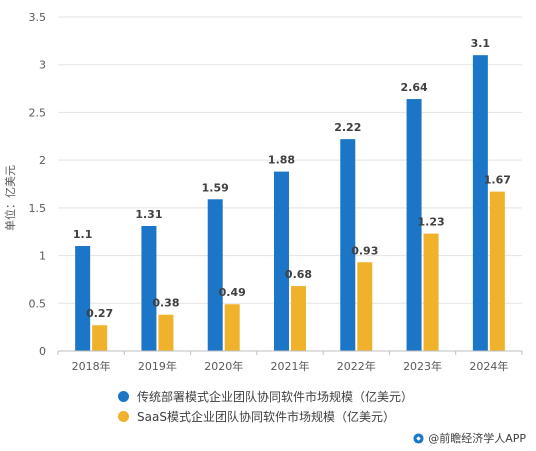 The height and width of the screenshot is (451, 536). Describe the element at coordinates (477, 438) in the screenshot. I see `source-text: @前瞻经济学人APP` at that location.